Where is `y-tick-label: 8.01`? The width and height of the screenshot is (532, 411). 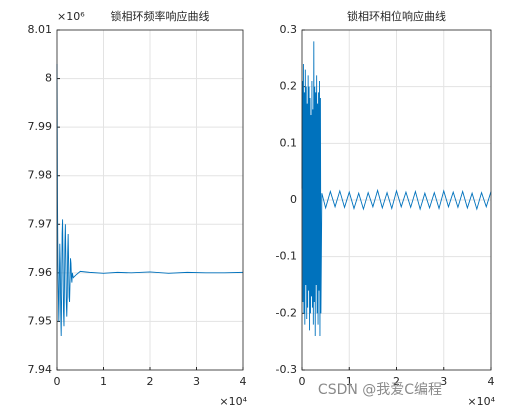 y-tick-label: 8.01 is located at coordinates (40, 29).